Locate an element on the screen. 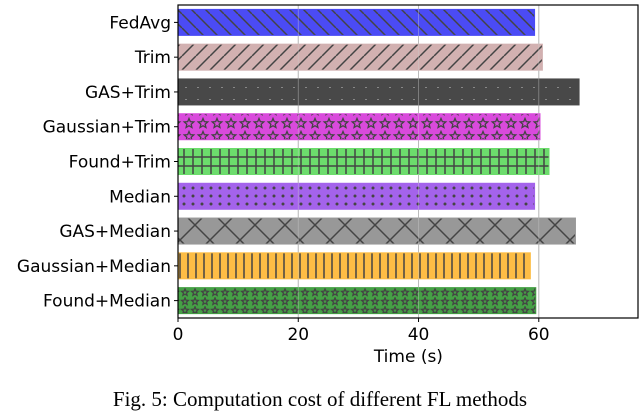  y-tick-label: Gaussian+Trim is located at coordinates (107, 128).